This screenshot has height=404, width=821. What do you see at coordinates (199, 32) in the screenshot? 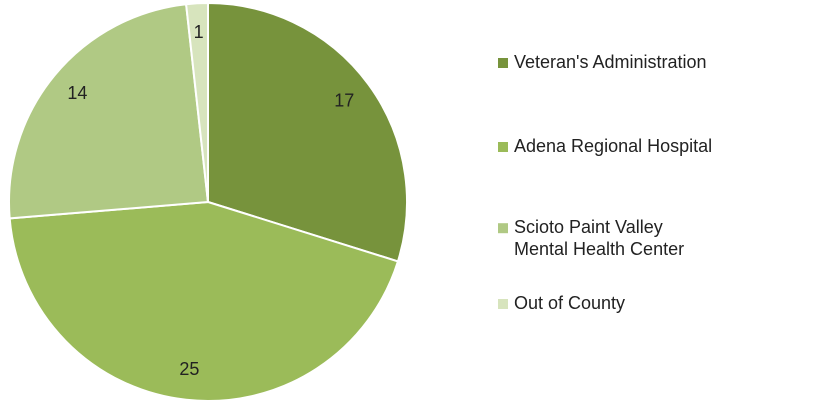
I see `data-label: 1` at bounding box center [199, 32].